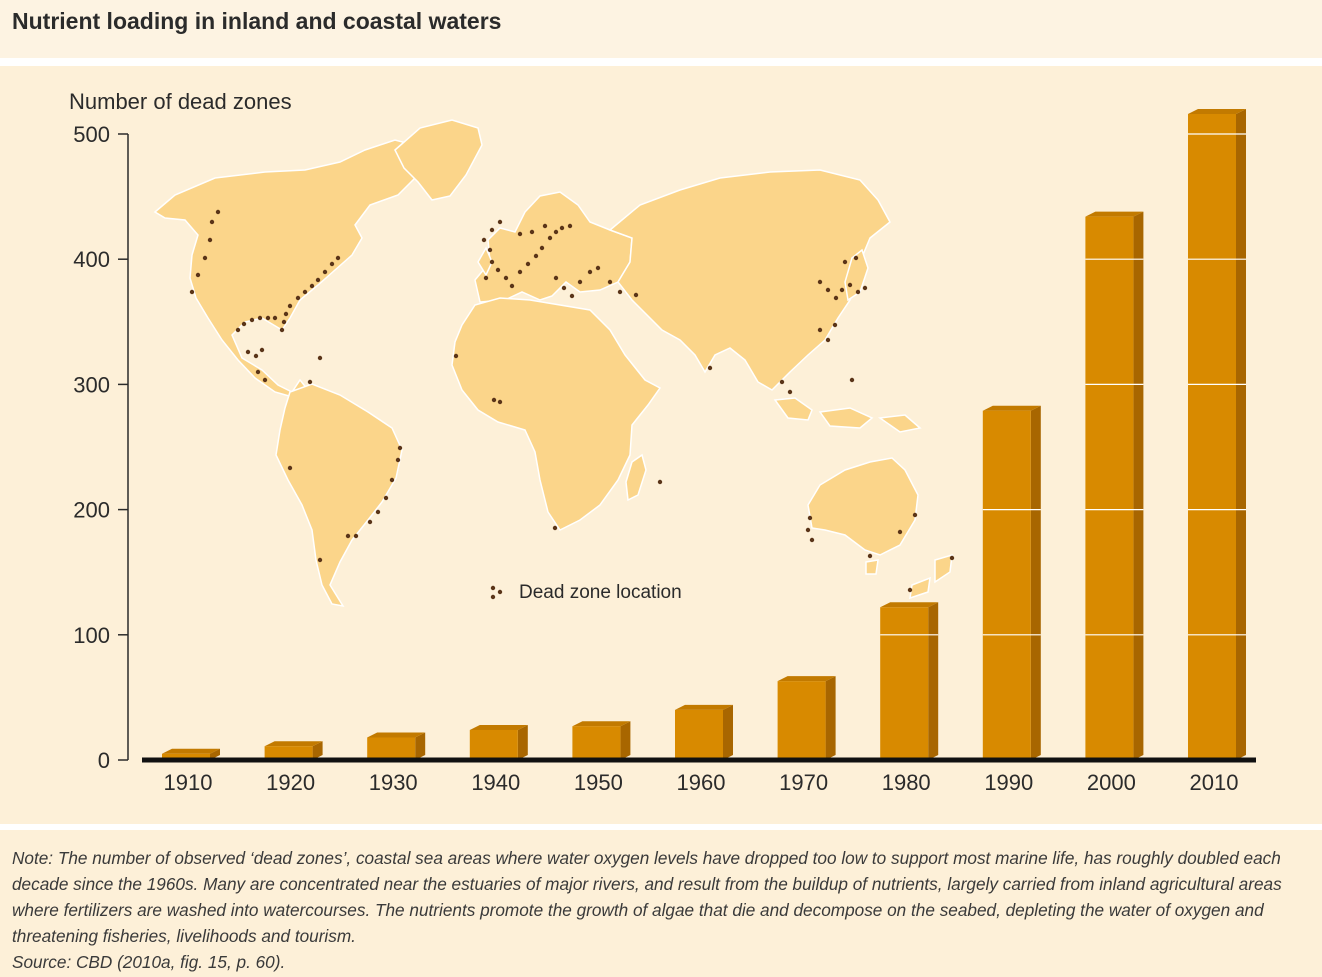 The width and height of the screenshot is (1322, 977). What do you see at coordinates (188, 782) in the screenshot?
I see `x-tick-label: 1910` at bounding box center [188, 782].